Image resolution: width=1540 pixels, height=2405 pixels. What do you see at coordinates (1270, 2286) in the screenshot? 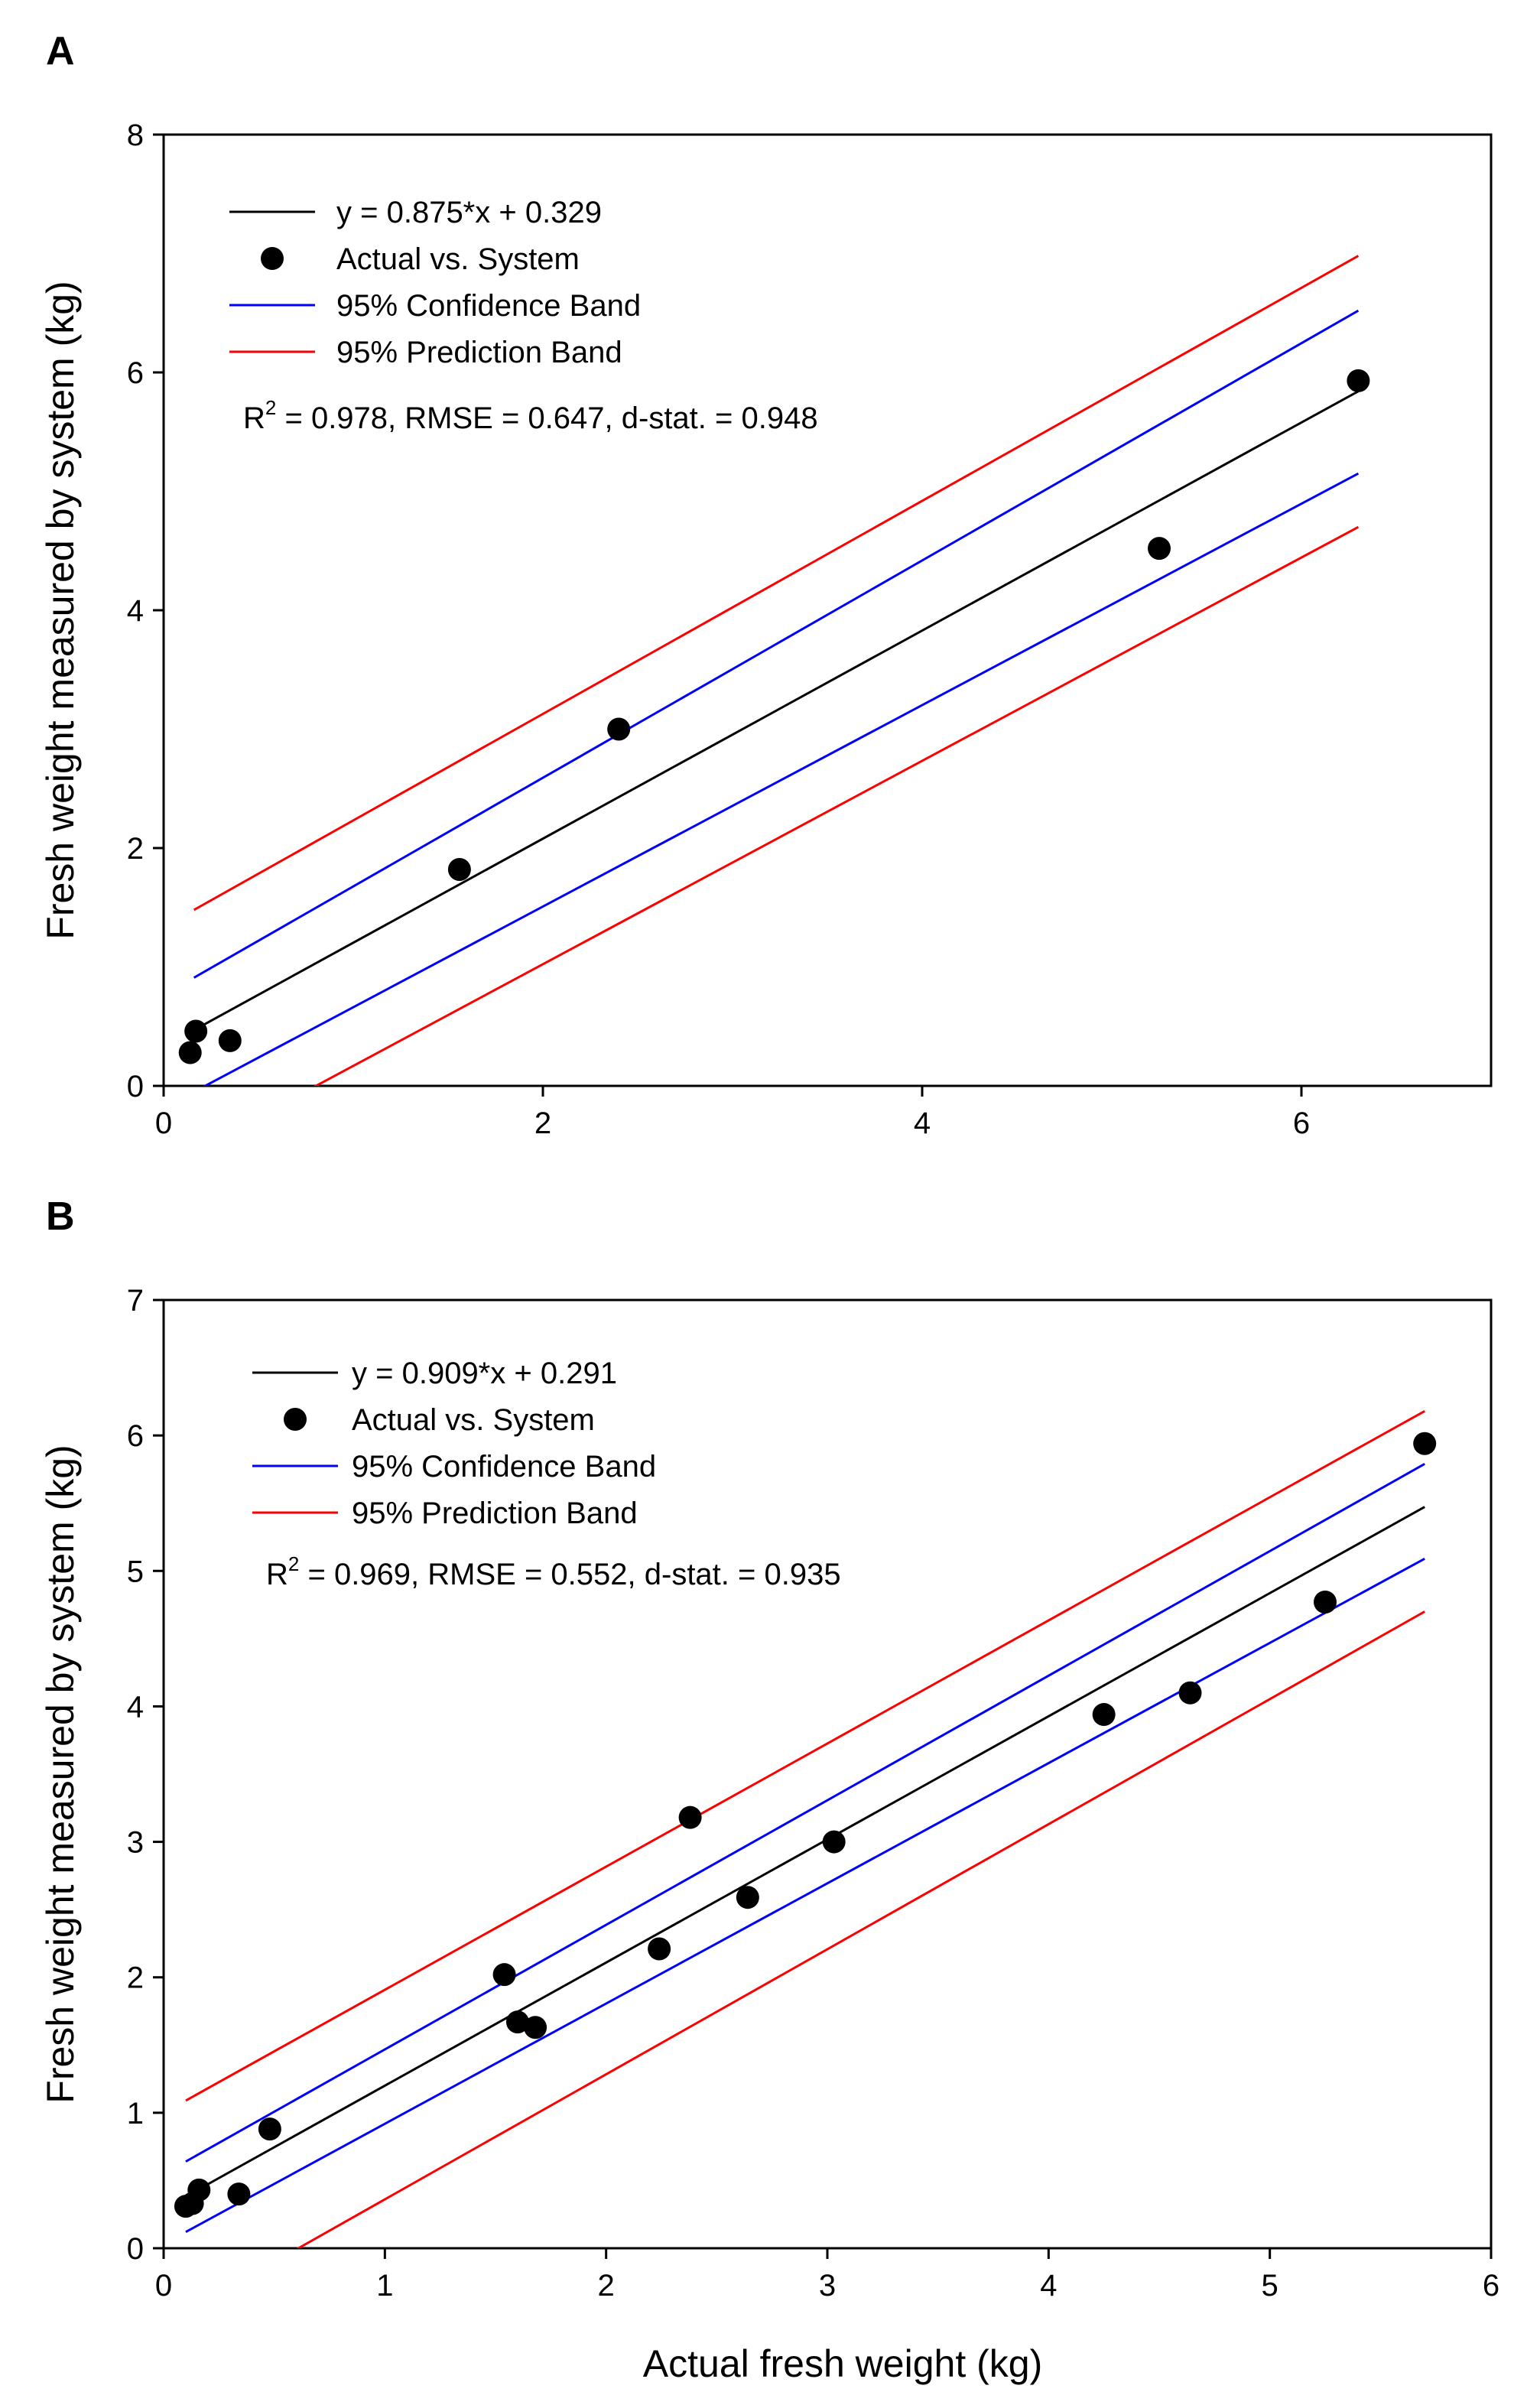
I see `x-tick-label: 5` at bounding box center [1270, 2286].